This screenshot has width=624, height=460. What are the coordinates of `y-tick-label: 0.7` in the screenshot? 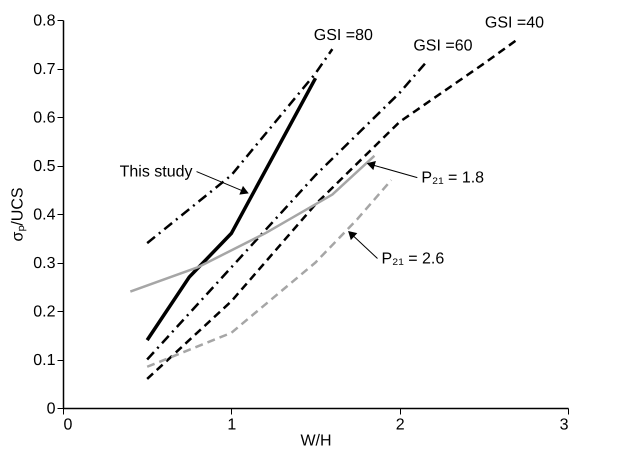 It's located at (44, 69).